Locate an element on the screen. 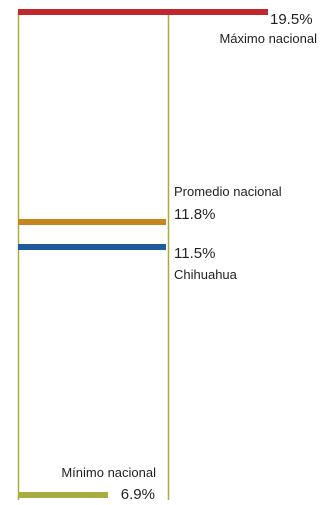 This screenshot has width=324, height=505. label-promedio: Promedio nacional is located at coordinates (228, 191).